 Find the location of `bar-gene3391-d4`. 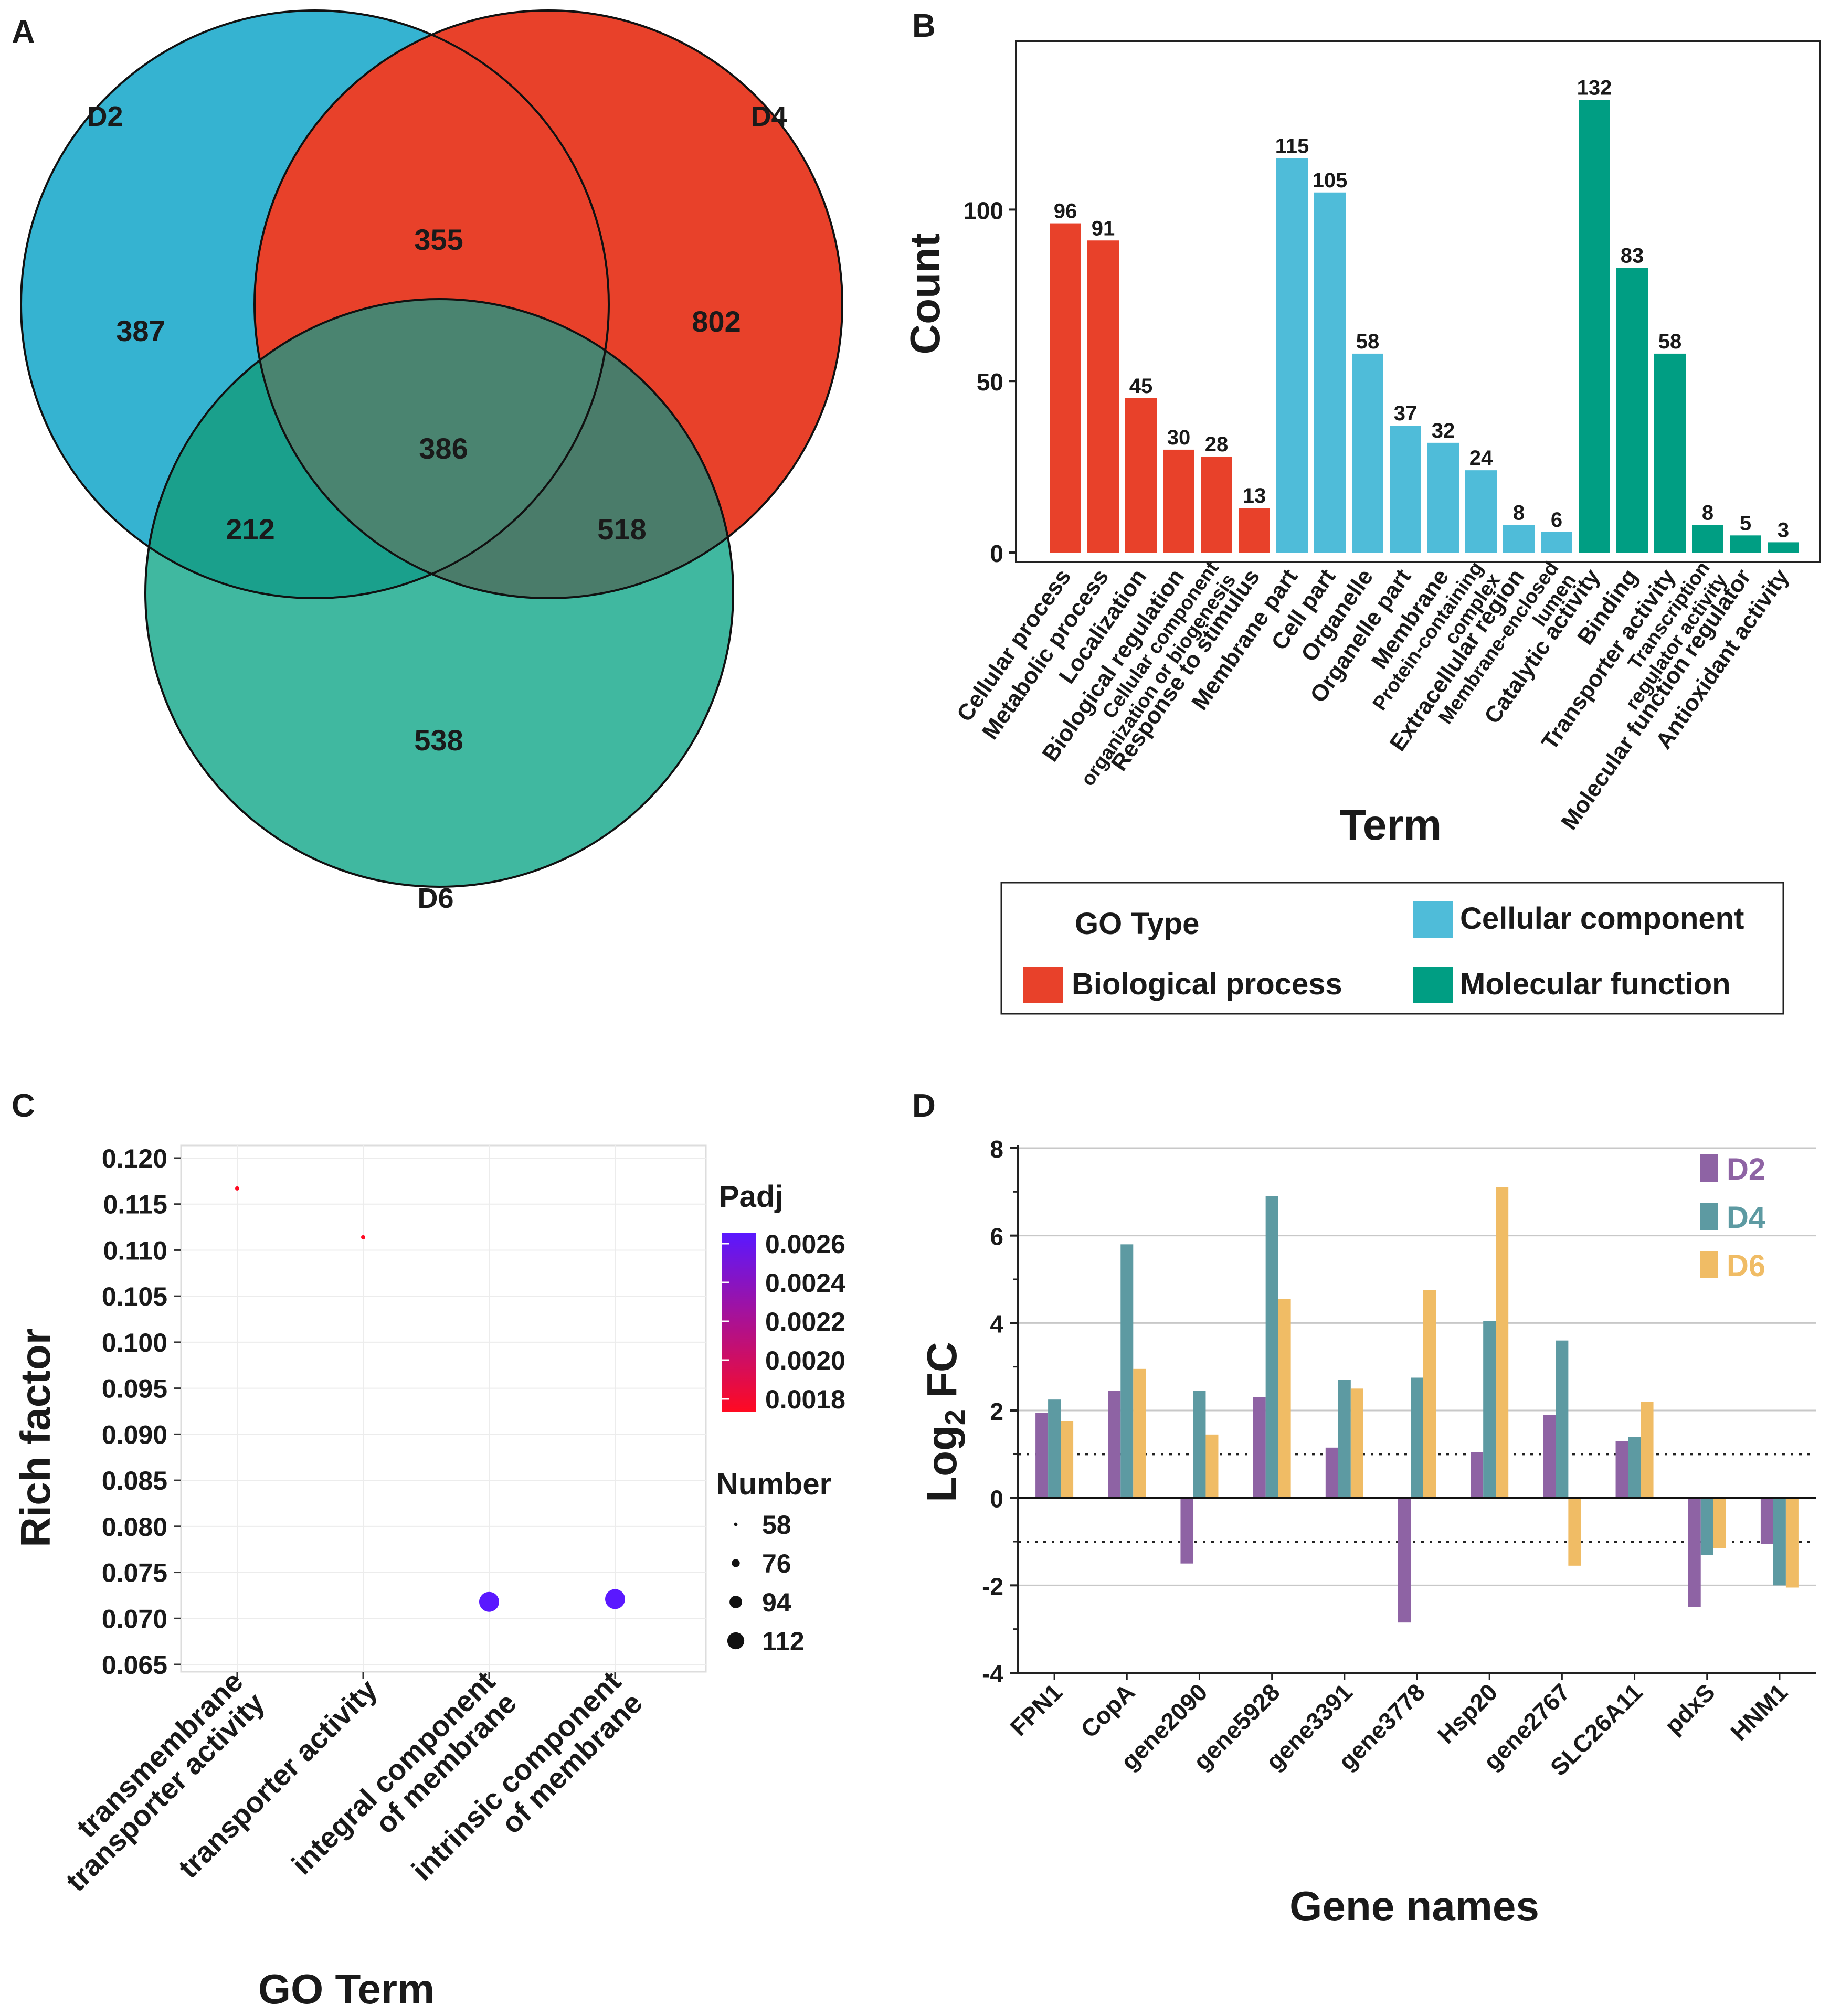

bar-gene3391-d4 is located at coordinates (1344, 1439).